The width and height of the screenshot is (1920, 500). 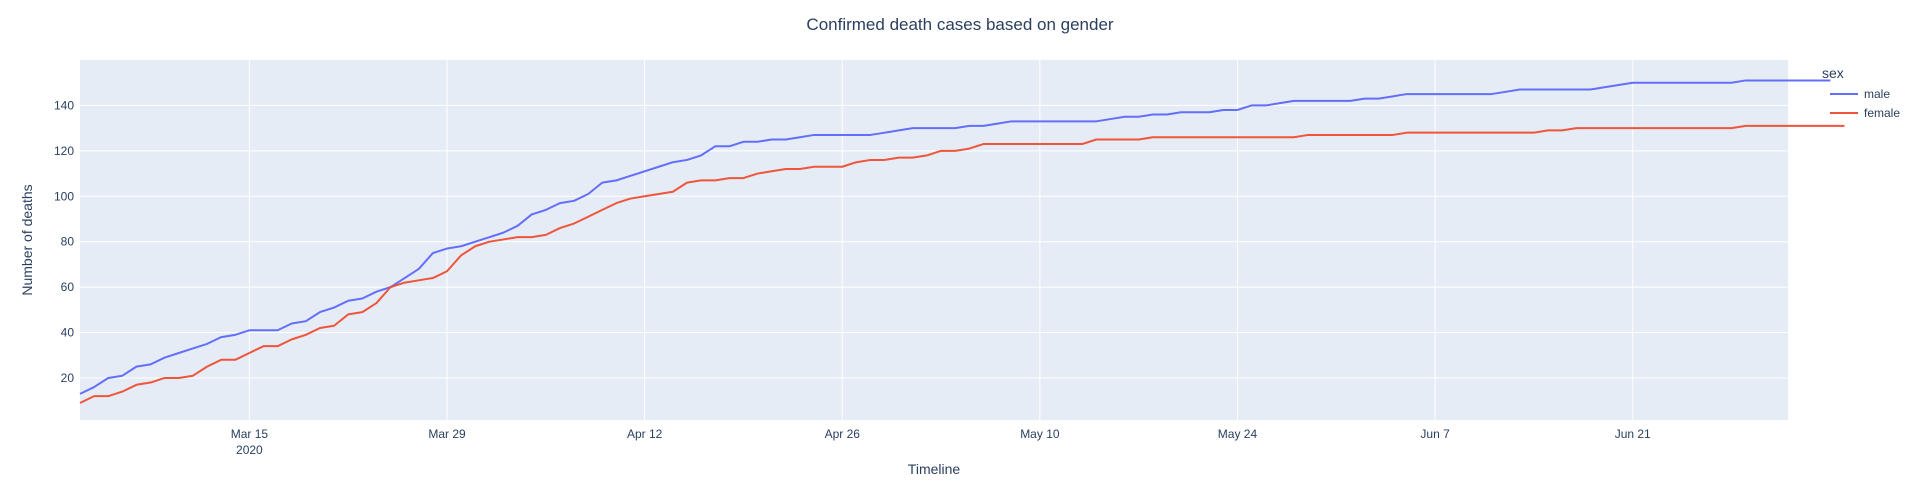 What do you see at coordinates (68, 287) in the screenshot?
I see `y-tick-label: 60` at bounding box center [68, 287].